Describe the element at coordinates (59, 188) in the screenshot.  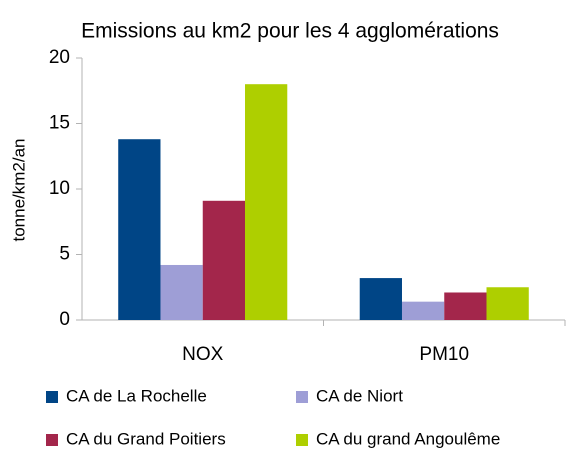
I see `y-tick-label: 10` at that location.